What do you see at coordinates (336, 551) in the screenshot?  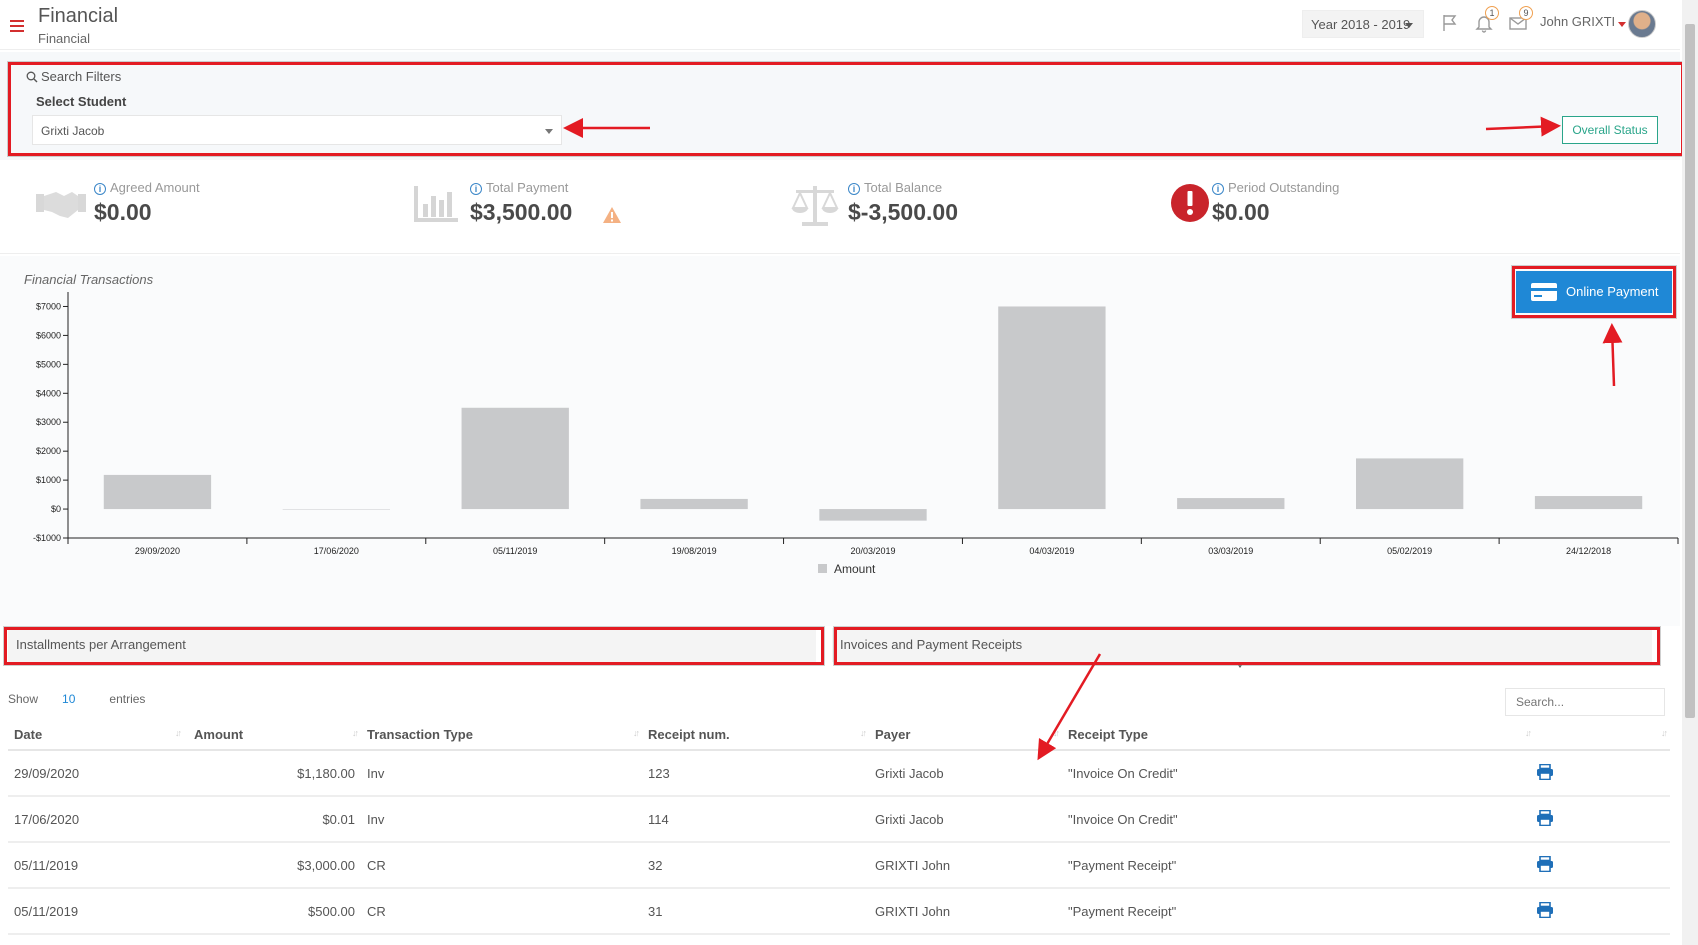 I see `x-tick-label: 17/06/2020` at bounding box center [336, 551].